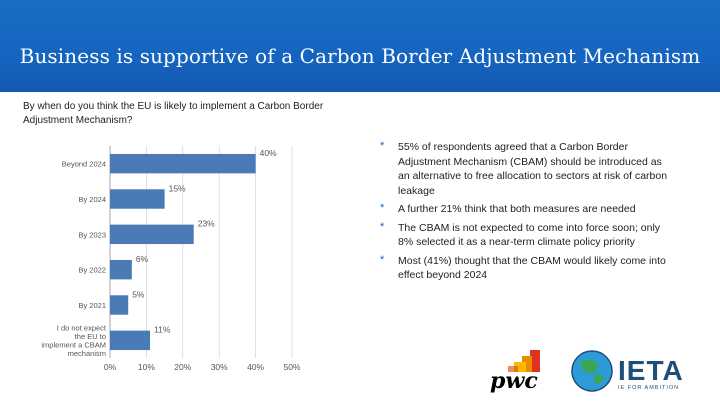 The width and height of the screenshot is (720, 405). What do you see at coordinates (649, 388) in the screenshot?
I see `ieta-tagline: IE FOR AMBITION` at bounding box center [649, 388].